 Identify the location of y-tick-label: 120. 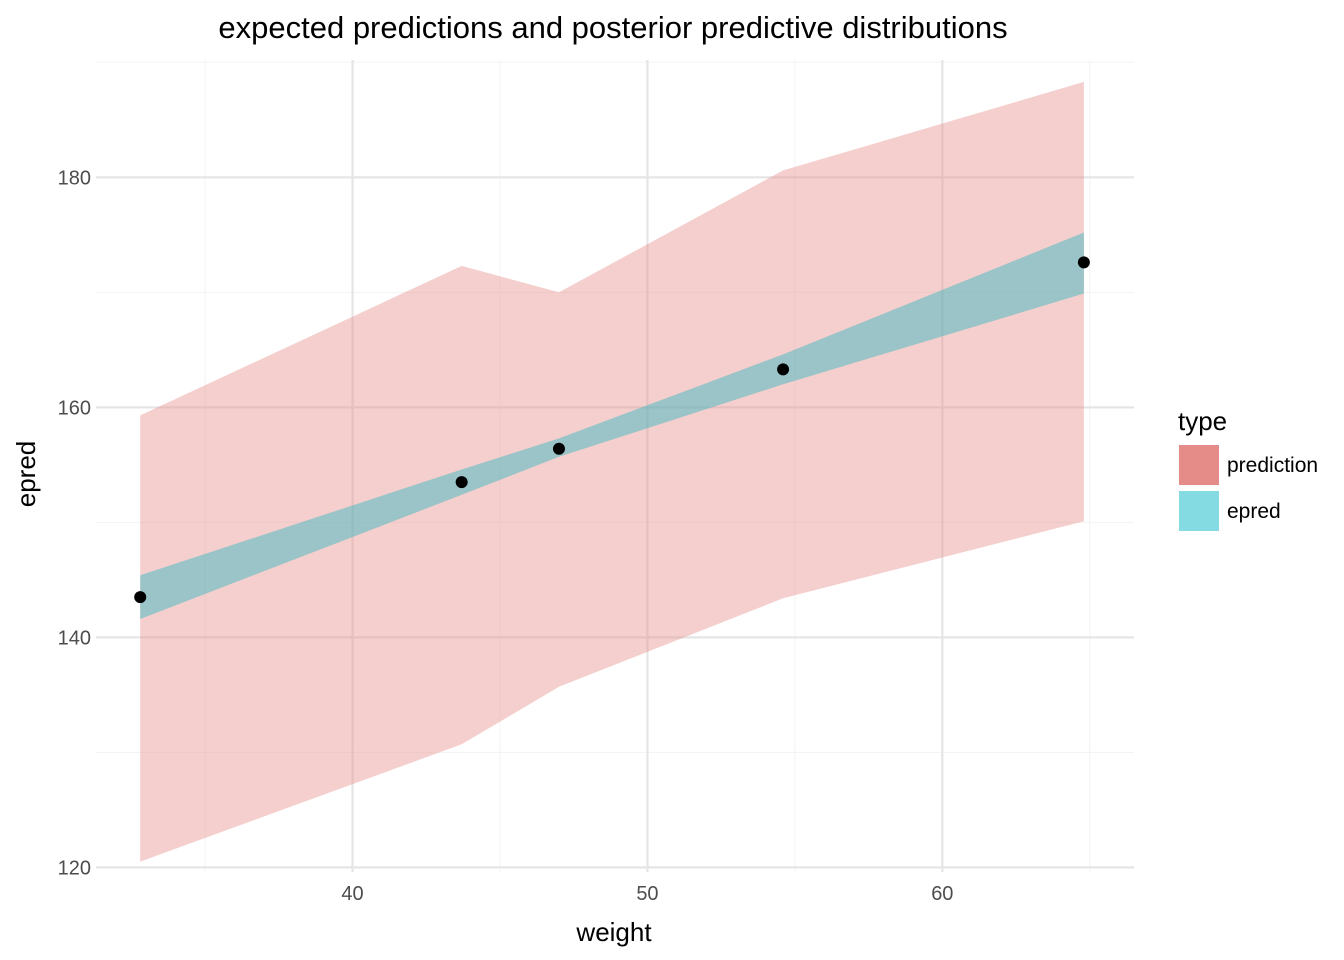
(74, 868).